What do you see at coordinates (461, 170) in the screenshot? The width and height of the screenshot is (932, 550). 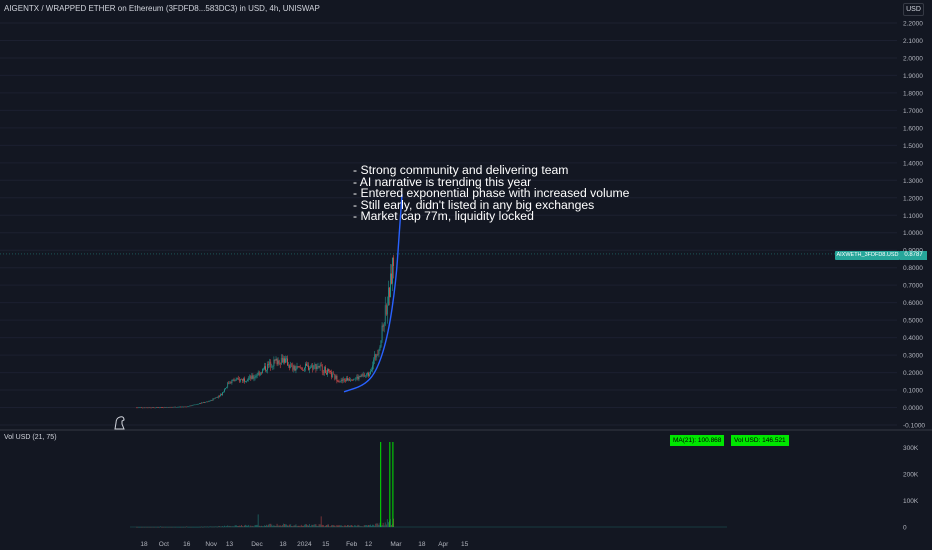 I see `annotation-line: - Strong community and delivering team` at bounding box center [461, 170].